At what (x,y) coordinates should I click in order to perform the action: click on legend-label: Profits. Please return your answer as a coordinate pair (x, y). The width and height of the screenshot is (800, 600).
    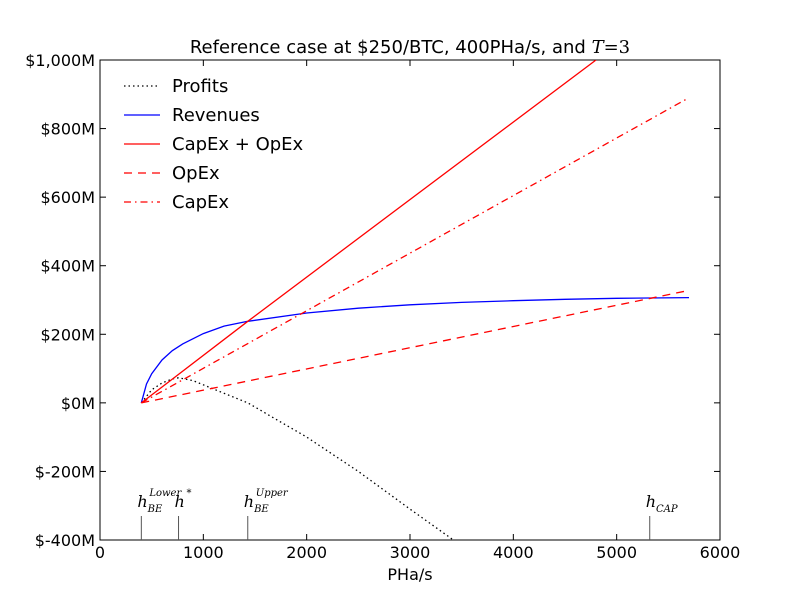
    Looking at the image, I should click on (200, 86).